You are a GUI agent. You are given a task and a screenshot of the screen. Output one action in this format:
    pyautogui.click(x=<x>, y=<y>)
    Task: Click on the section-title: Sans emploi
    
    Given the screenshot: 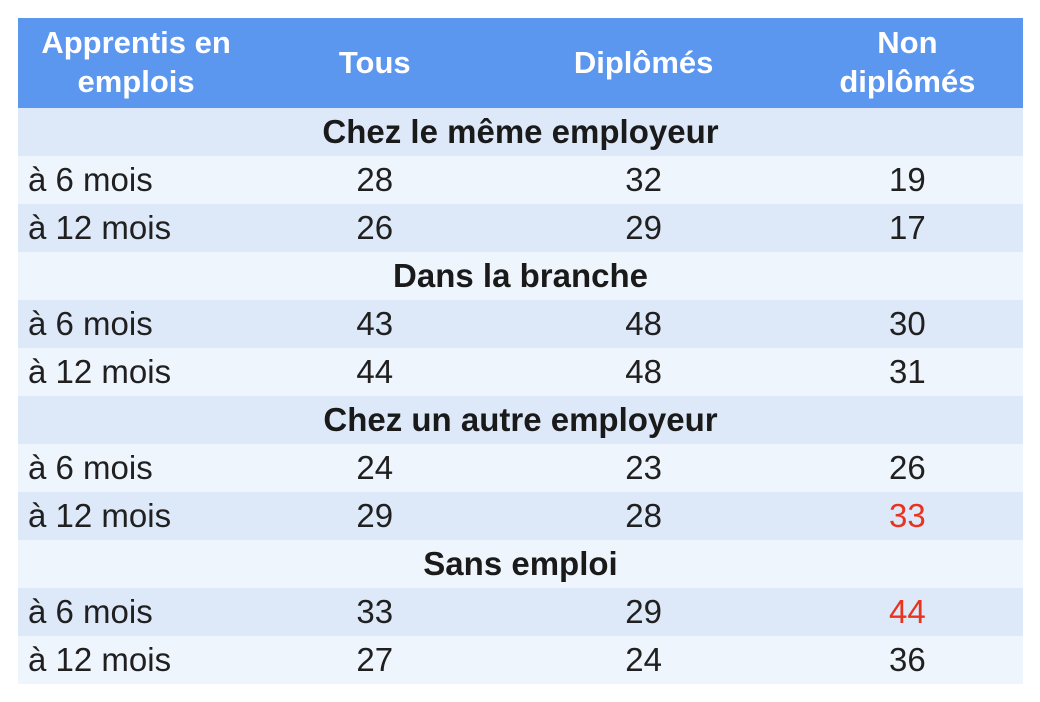 What is the action you would take?
    pyautogui.click(x=520, y=563)
    